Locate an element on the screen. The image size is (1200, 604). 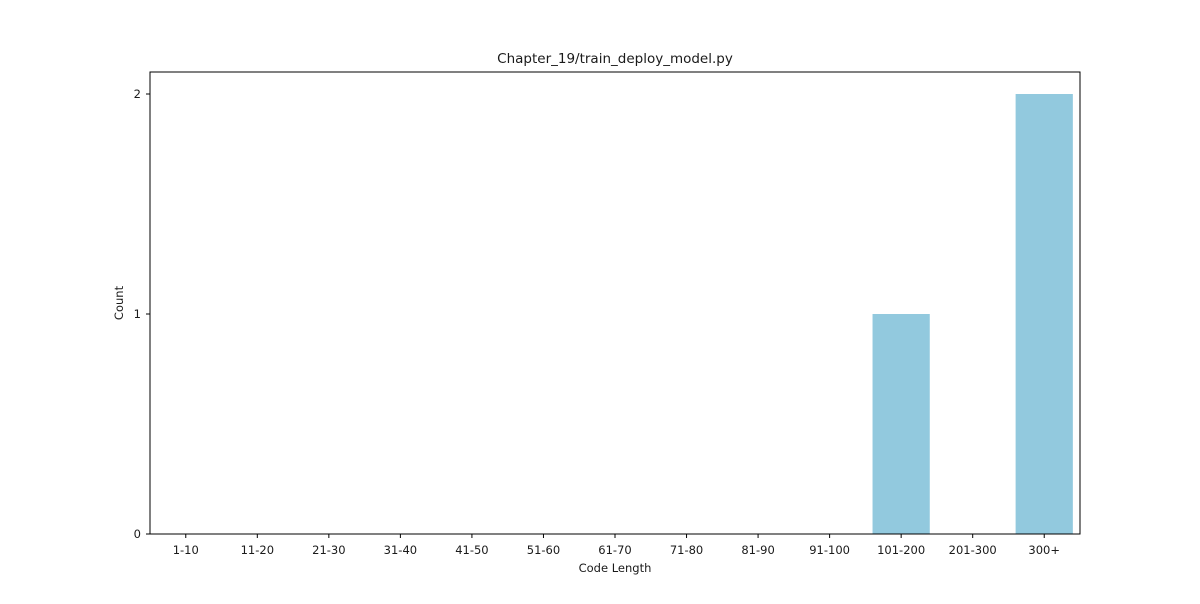
x-tick-label: 300+ is located at coordinates (1044, 550).